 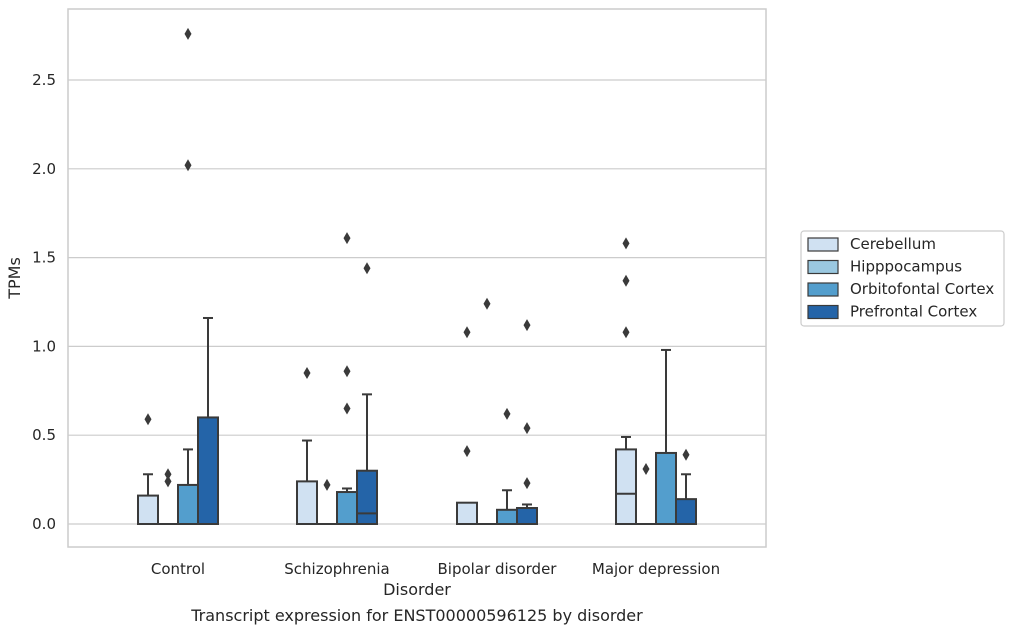 I want to click on y-tick-label: 2.5, so click(x=44, y=80).